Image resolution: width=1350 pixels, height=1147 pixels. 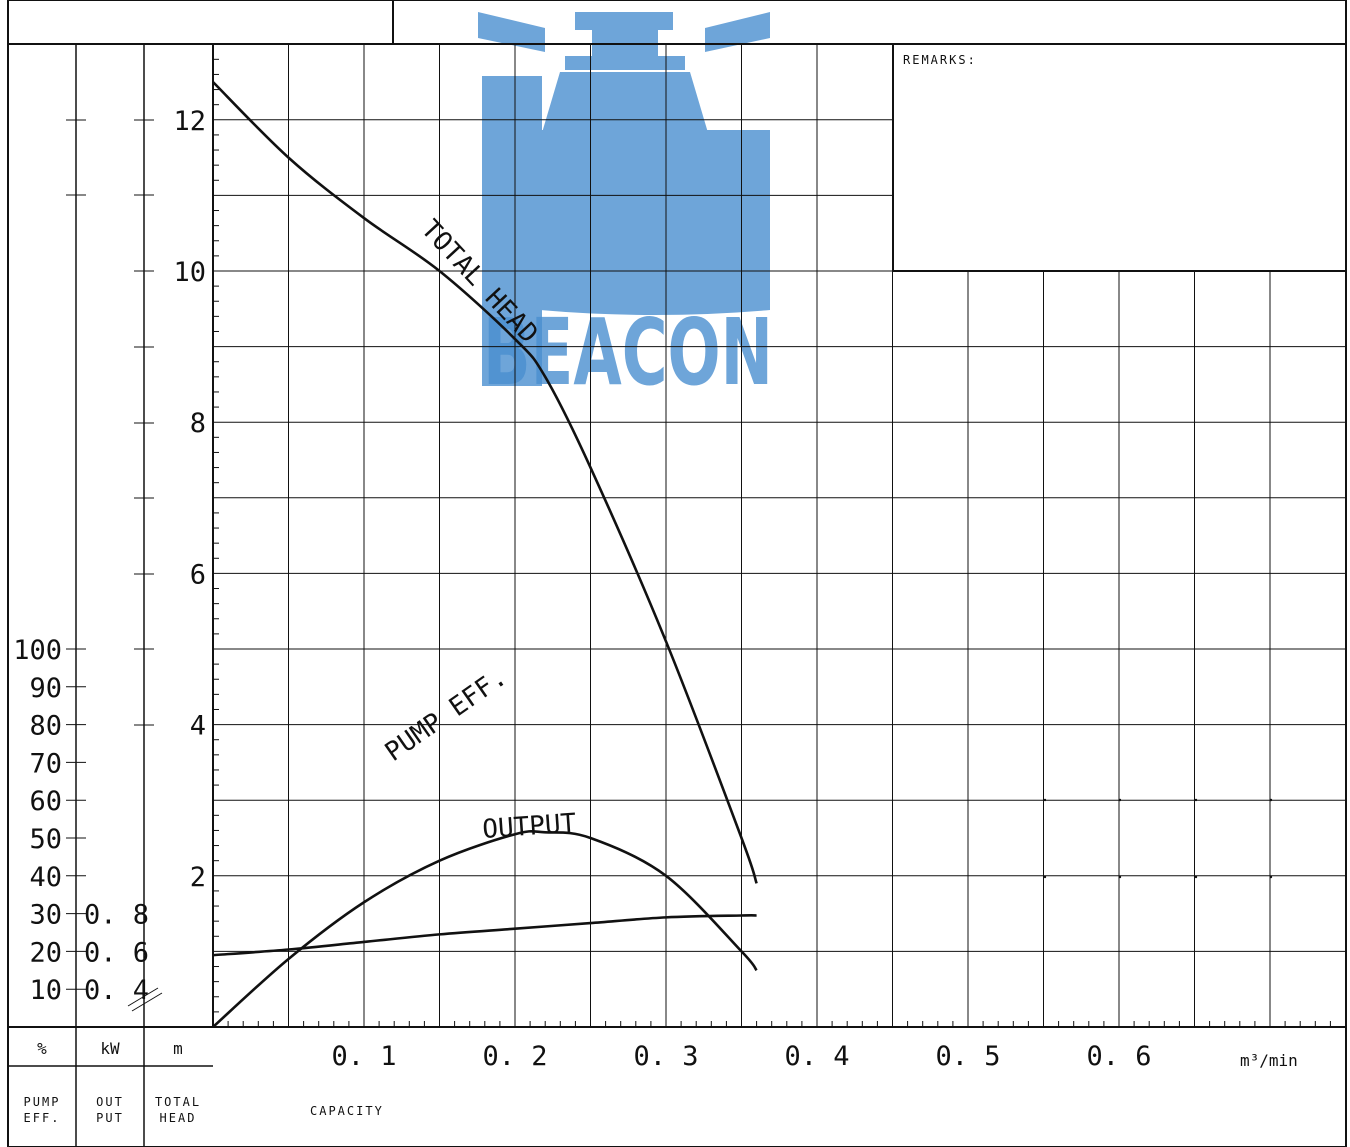 I want to click on x-tick-label: 0. 1, so click(x=363, y=1056).